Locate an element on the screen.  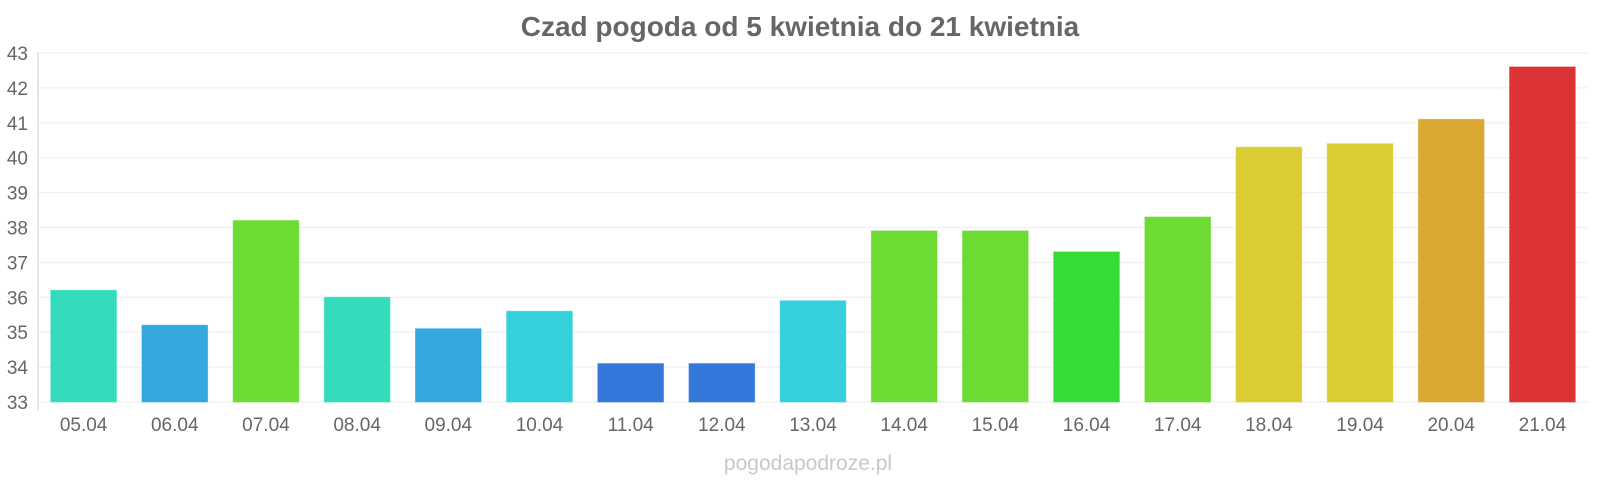
x-tick-label: 09.04 is located at coordinates (449, 425).